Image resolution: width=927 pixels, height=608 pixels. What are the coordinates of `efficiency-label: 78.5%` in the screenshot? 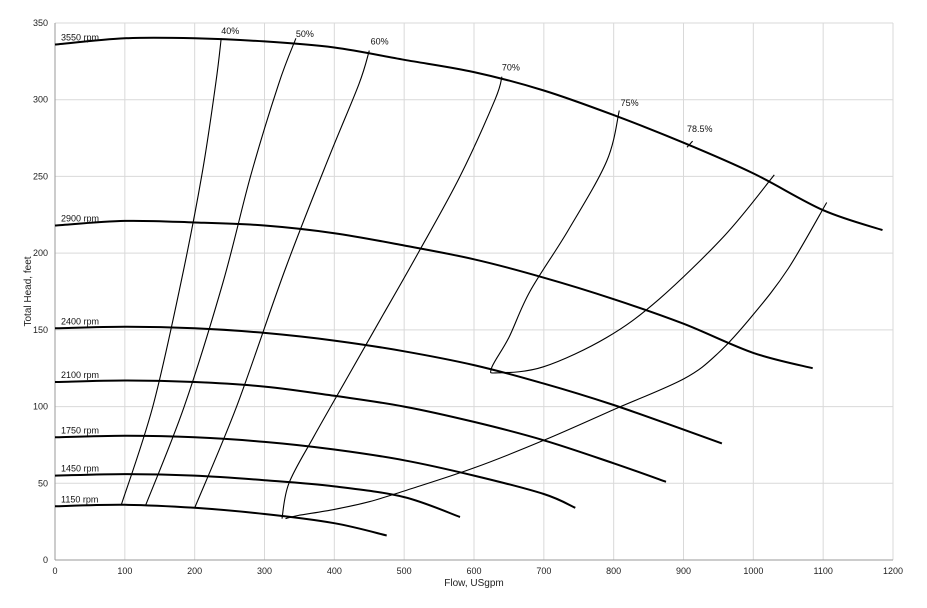 It's located at (700, 129).